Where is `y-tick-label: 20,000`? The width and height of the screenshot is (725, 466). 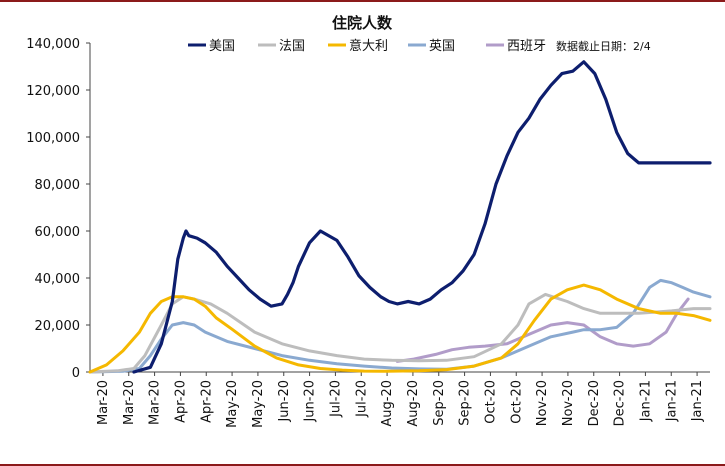
y-tick-label: 20,000 is located at coordinates (58, 326).